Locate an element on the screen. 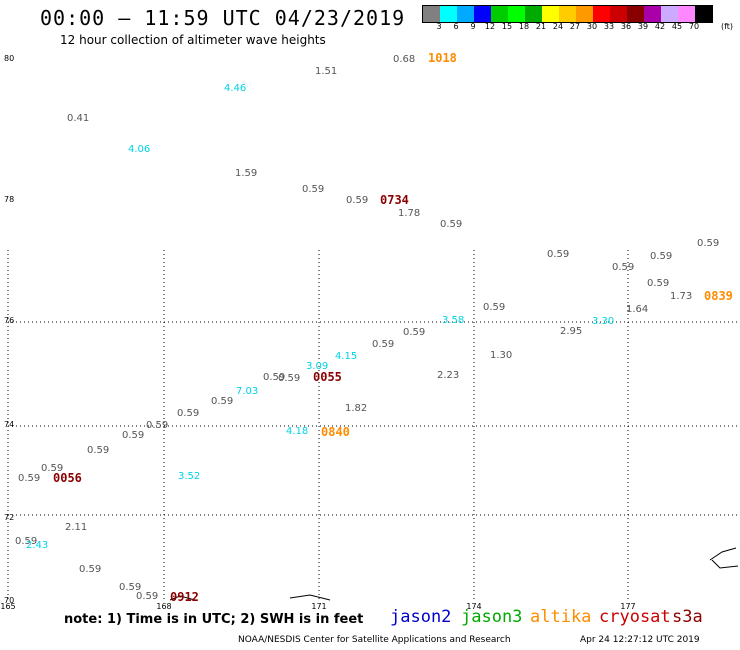 This screenshot has width=740, height=650. legend-label: 27 is located at coordinates (575, 26).